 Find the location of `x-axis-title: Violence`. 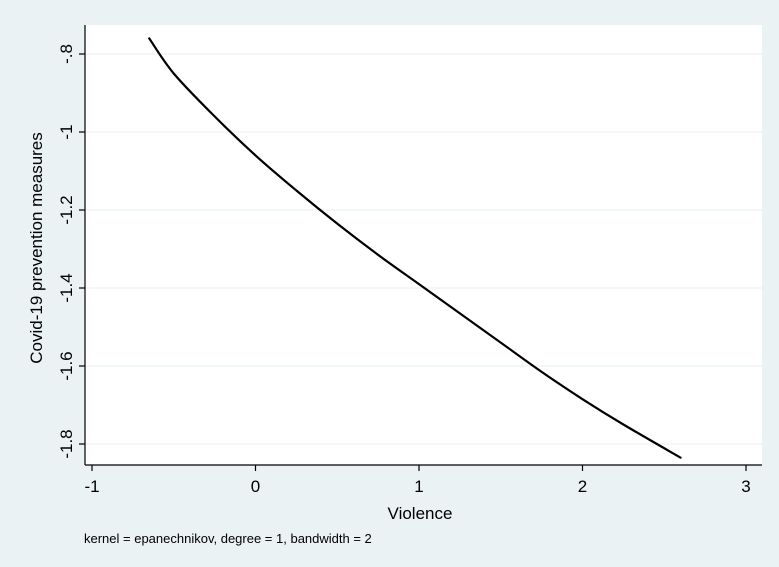

x-axis-title: Violence is located at coordinates (420, 513).